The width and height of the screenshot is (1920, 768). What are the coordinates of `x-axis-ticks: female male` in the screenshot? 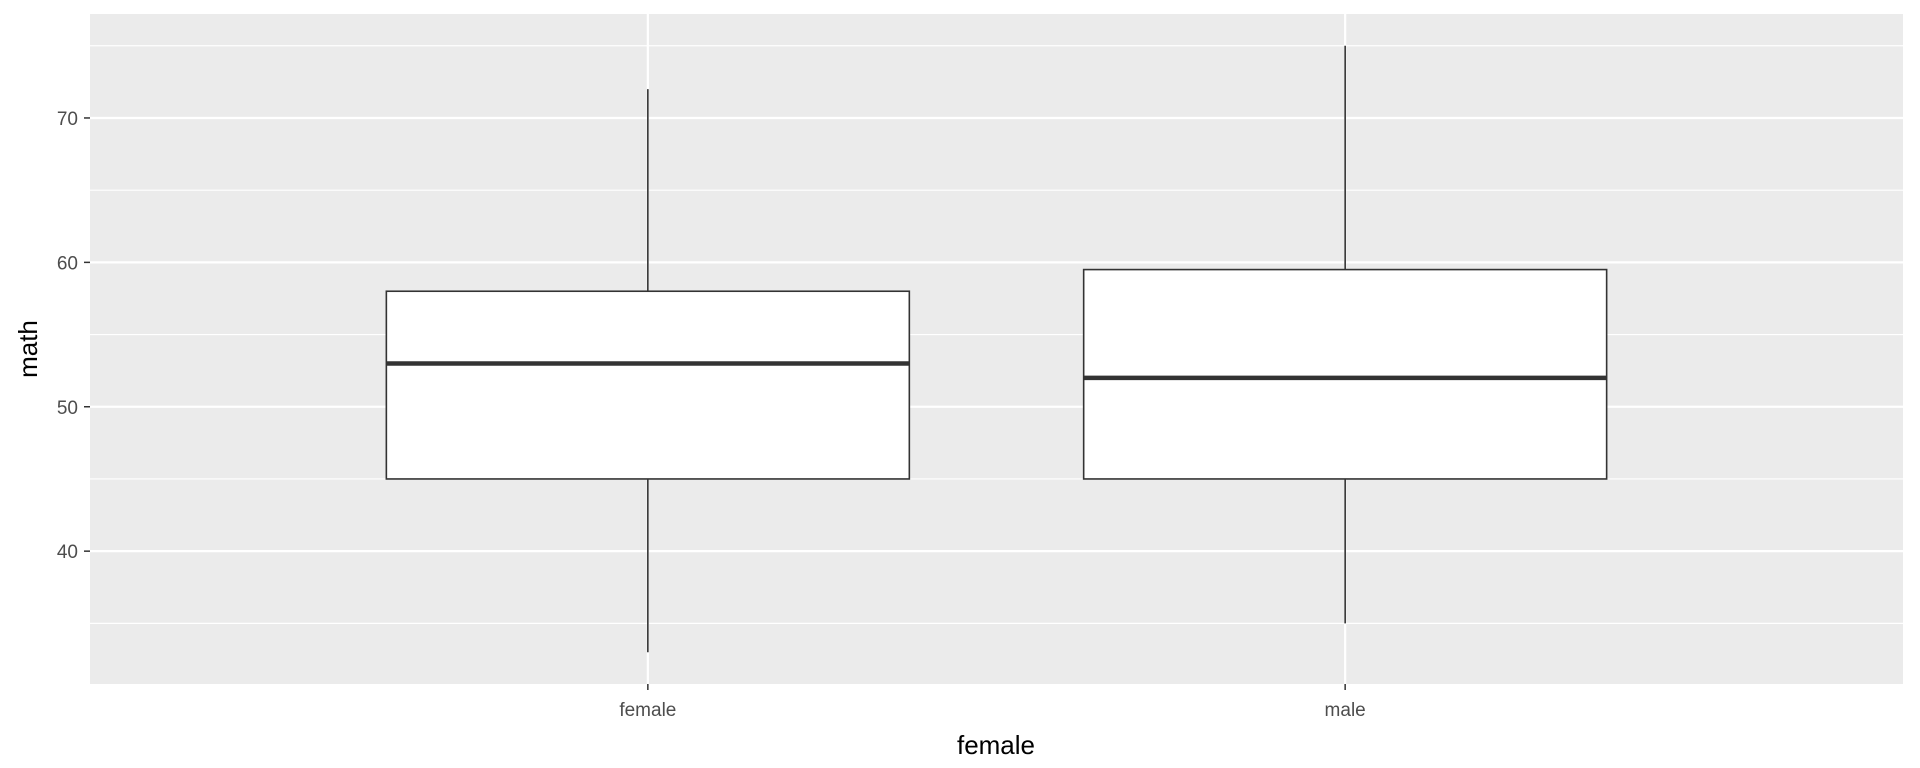 It's located at (992, 702).